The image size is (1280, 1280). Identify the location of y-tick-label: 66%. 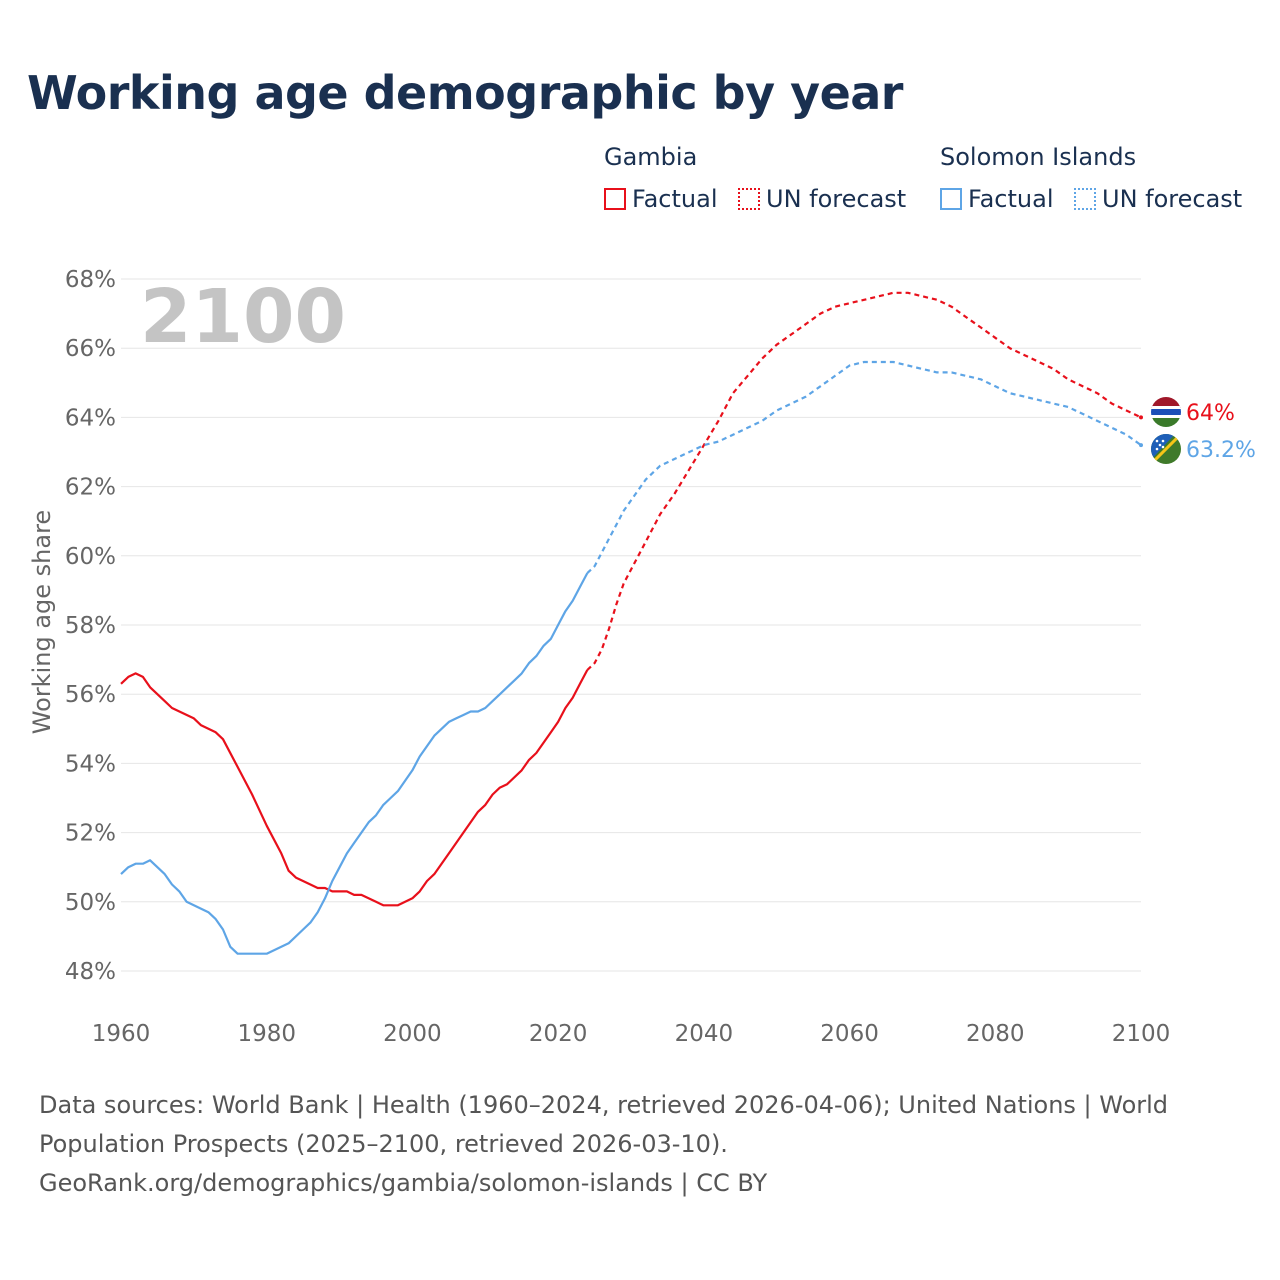
(90, 349).